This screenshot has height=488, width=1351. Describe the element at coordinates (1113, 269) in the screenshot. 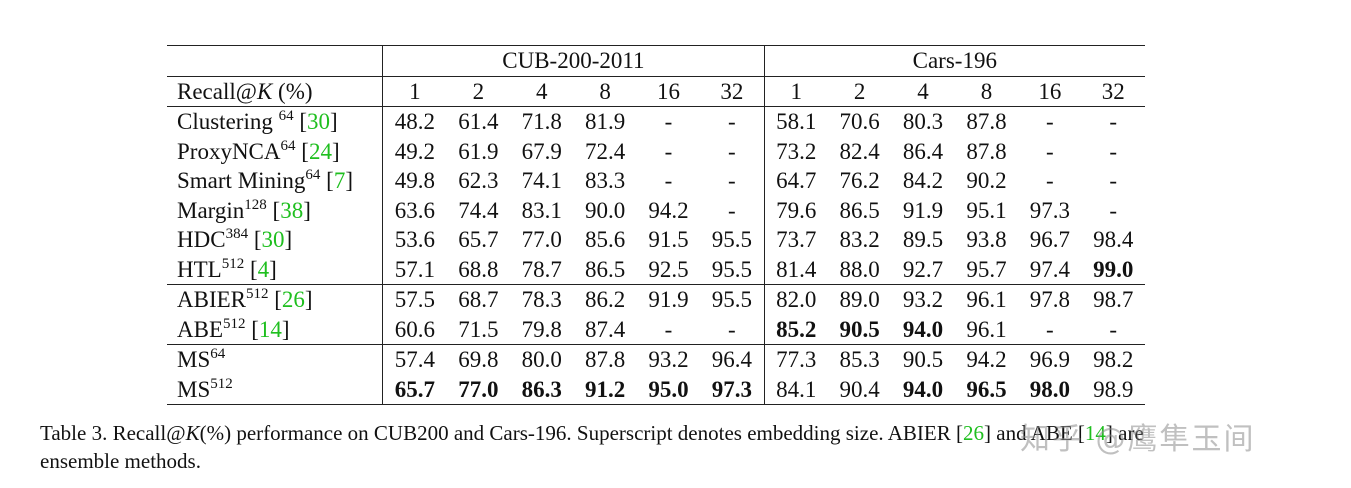

I see `recall-value: 99.0` at that location.